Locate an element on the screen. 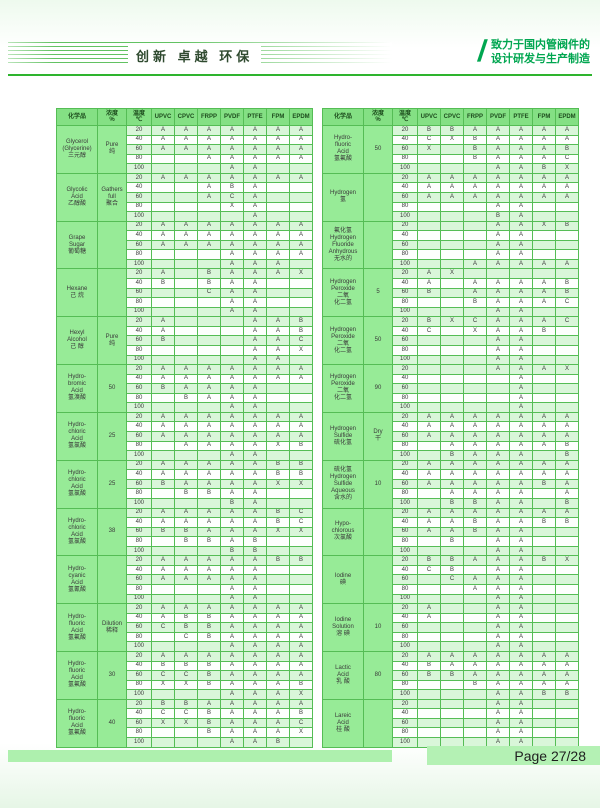  table-row: Hydrogen Peroxide 二氧 化二氢 50 20 B X C A A A C is located at coordinates (450, 341).